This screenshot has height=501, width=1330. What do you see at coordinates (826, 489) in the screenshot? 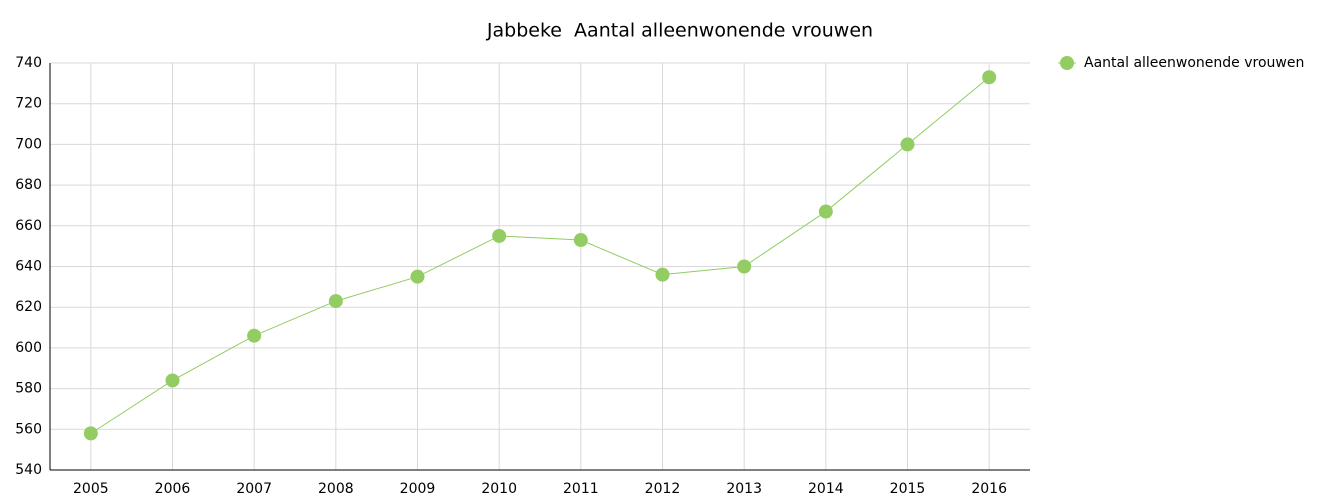
I see `x-tick-label: 2014` at bounding box center [826, 489].